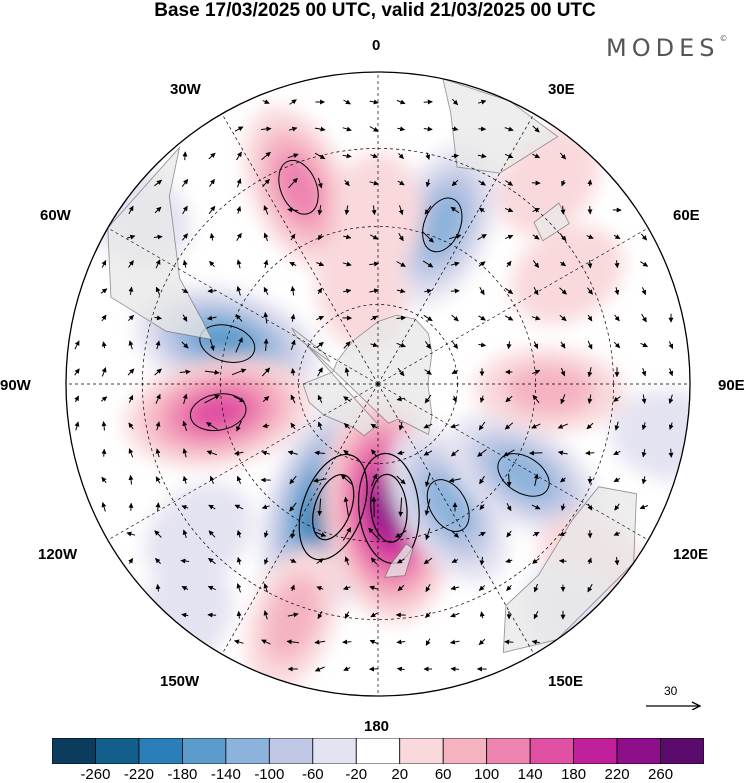 This screenshot has width=750, height=783. What do you see at coordinates (723, 38) in the screenshot?
I see `logo-copyright-mark: ©` at bounding box center [723, 38].